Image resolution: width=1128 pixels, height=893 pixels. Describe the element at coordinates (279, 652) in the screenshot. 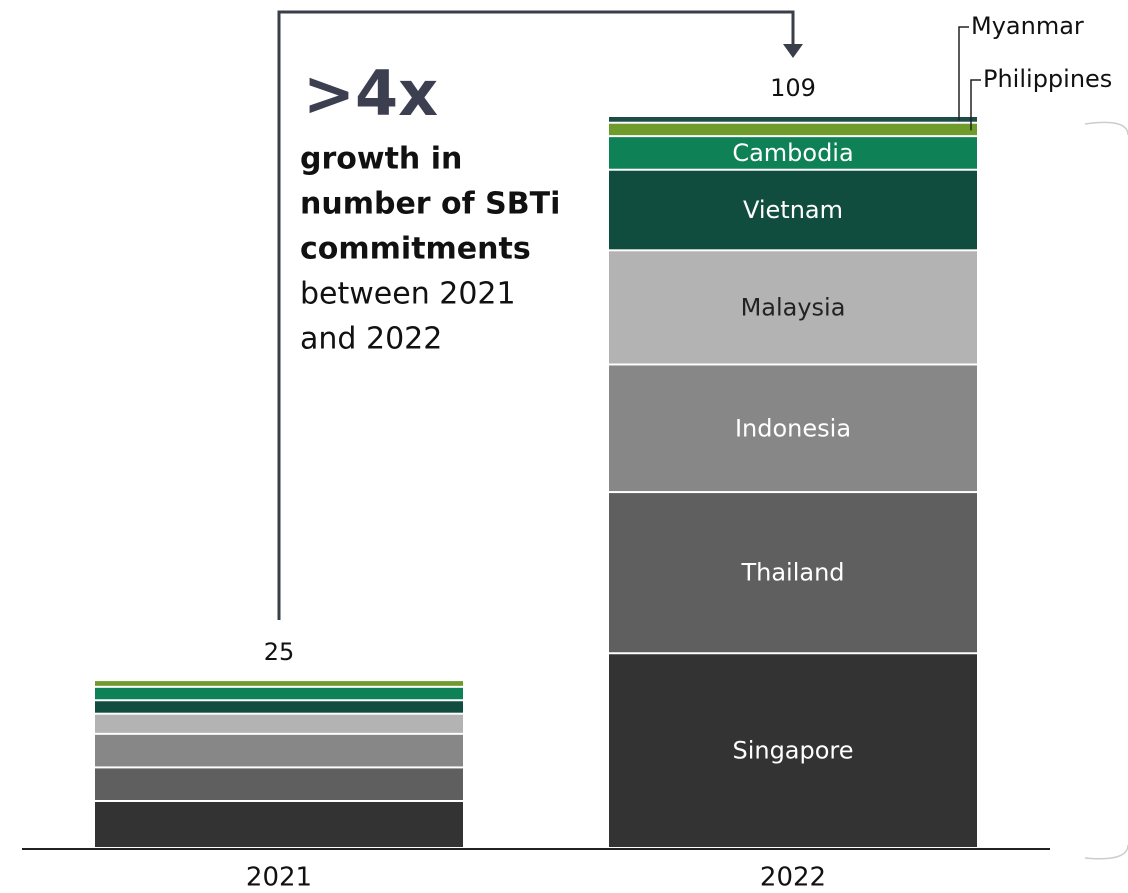

I see `total-label: 25` at that location.